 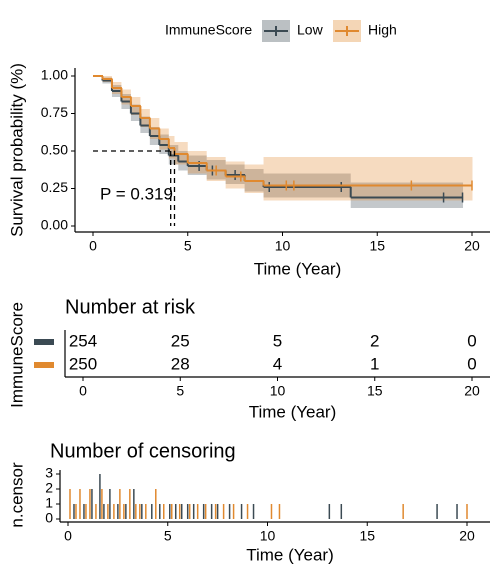 What do you see at coordinates (208, 30) in the screenshot?
I see `legend-title: ImmuneScore` at bounding box center [208, 30].